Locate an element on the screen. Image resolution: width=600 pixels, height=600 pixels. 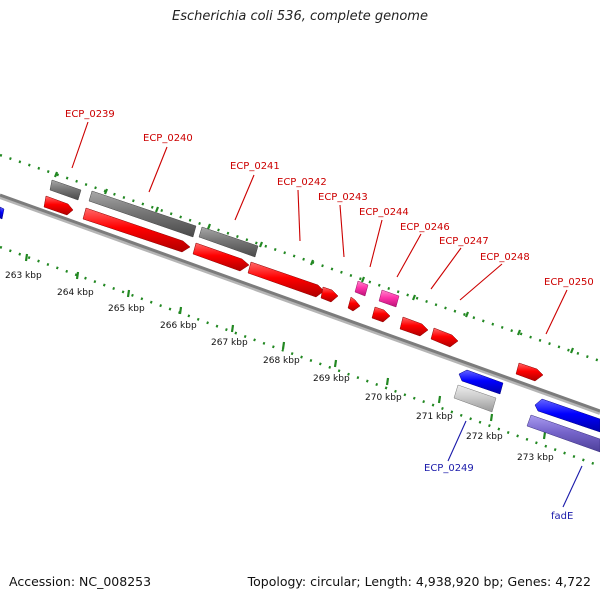
tick-label: 270 kbp is located at coordinates (383, 398).